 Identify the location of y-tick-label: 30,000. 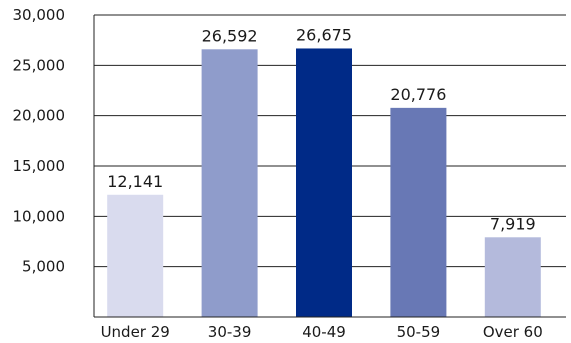
(39, 15).